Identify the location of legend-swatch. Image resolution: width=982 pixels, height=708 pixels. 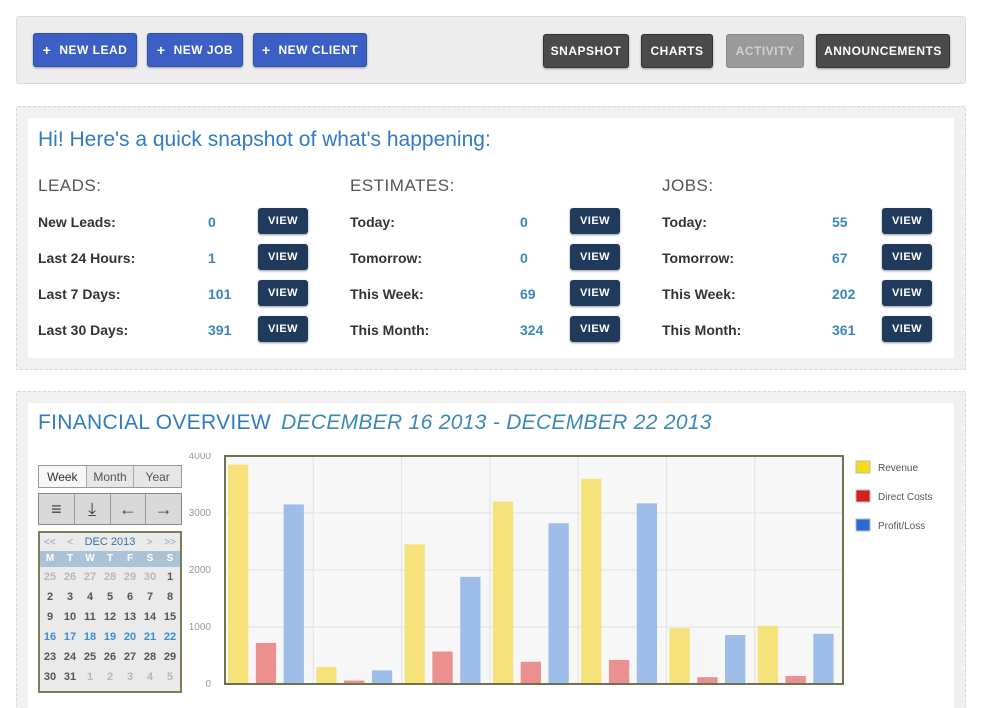
(863, 467).